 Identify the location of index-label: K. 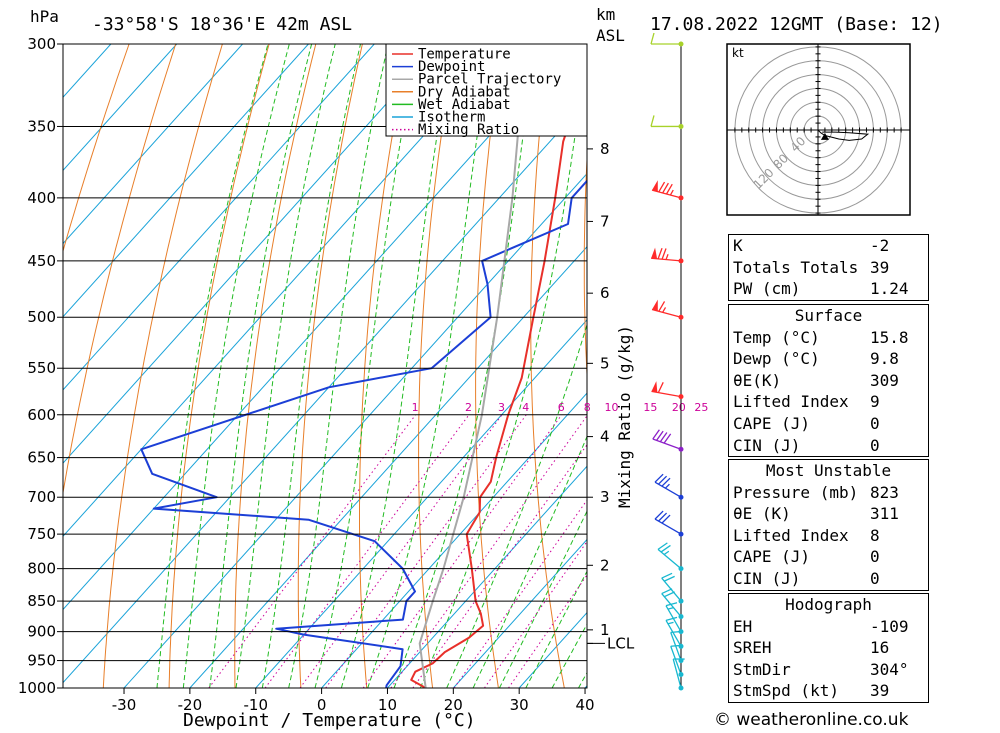
(738, 245).